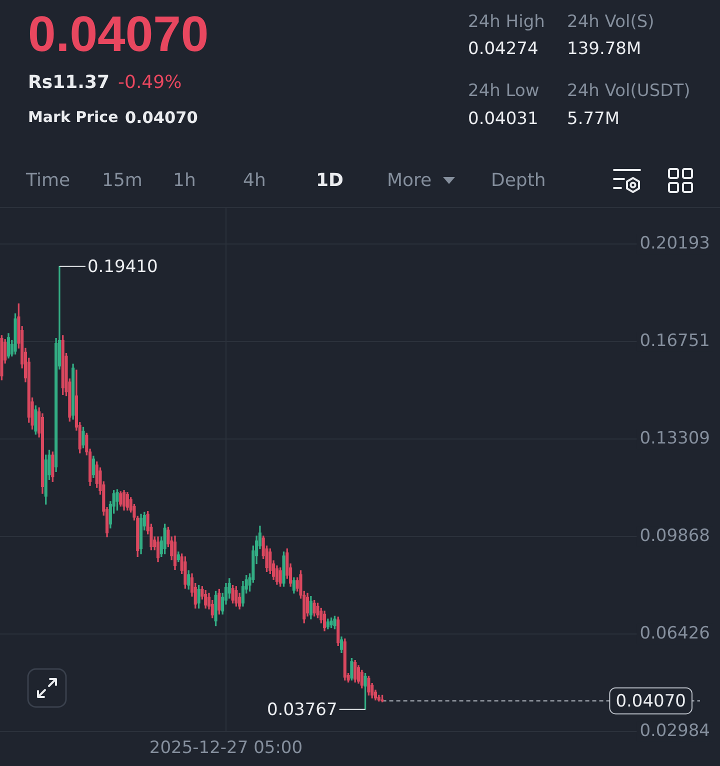 Image resolution: width=720 pixels, height=766 pixels. I want to click on text: 1D, so click(330, 181).